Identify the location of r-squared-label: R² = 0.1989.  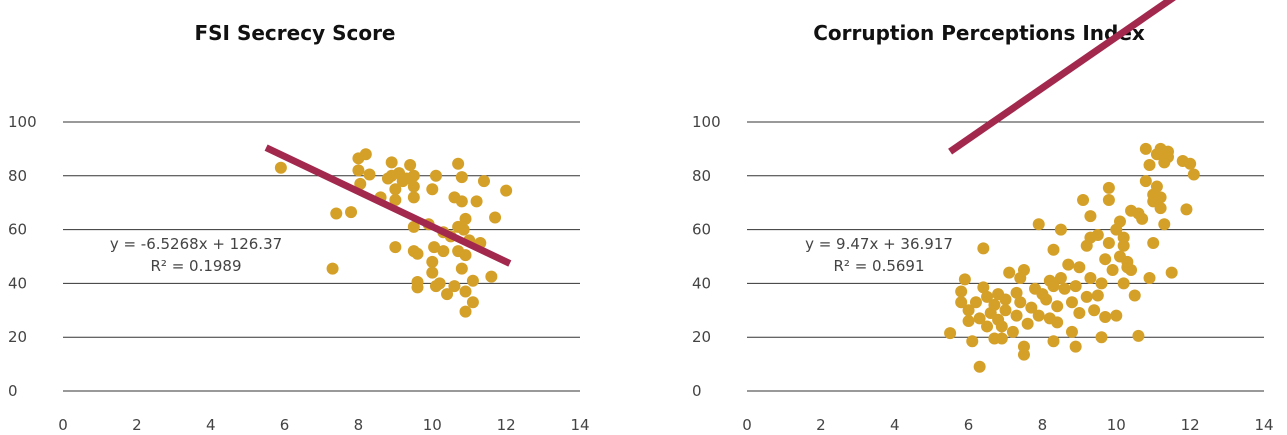
(195, 266).